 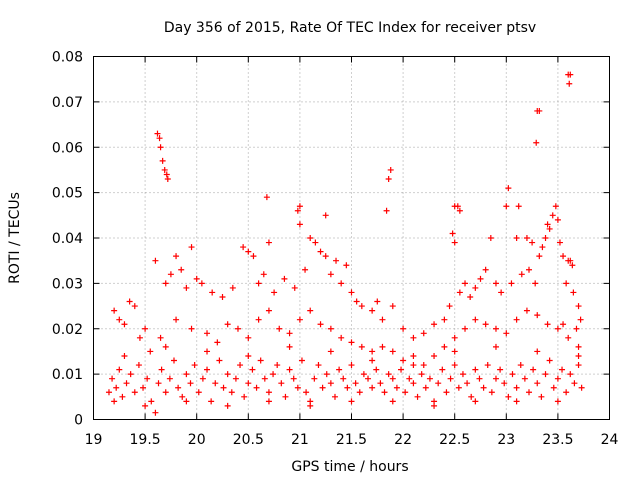 I want to click on x-tick-label: 19, so click(x=94, y=440).